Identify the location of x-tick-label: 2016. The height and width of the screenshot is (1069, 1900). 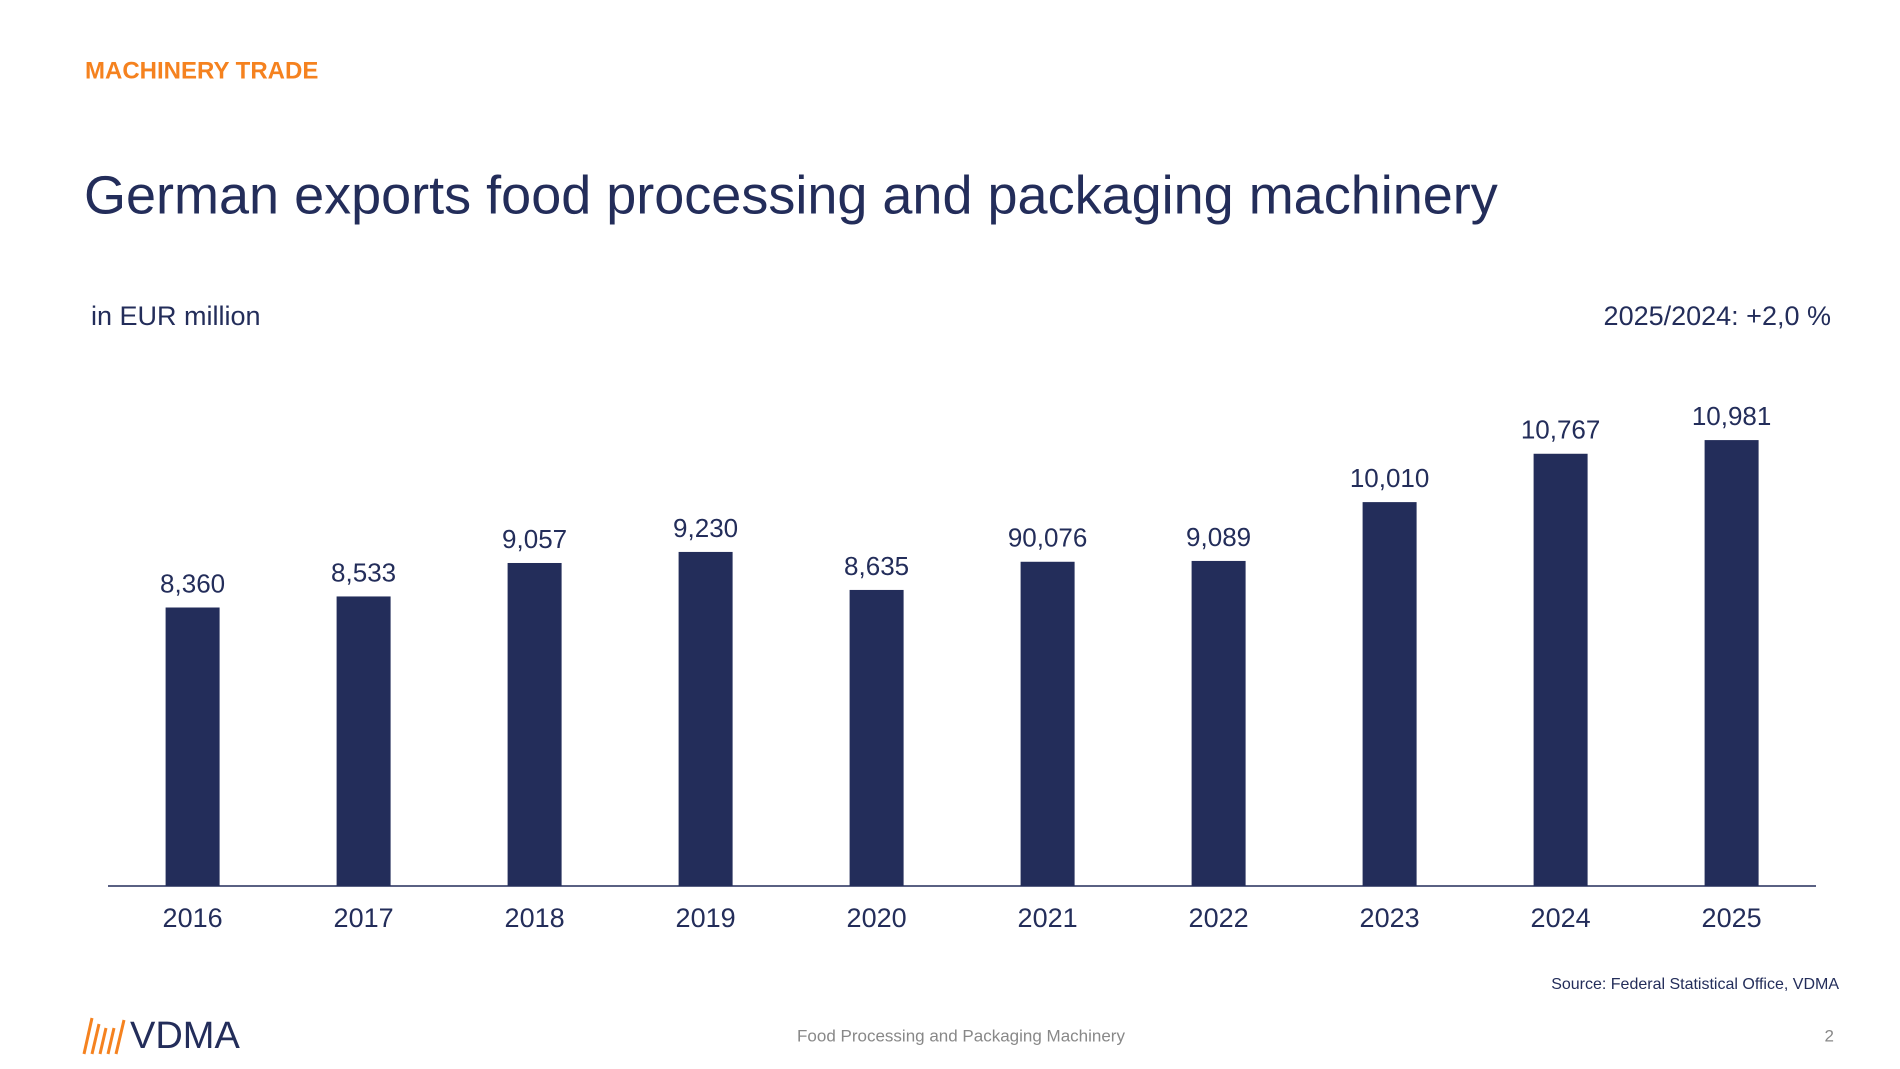
(193, 918).